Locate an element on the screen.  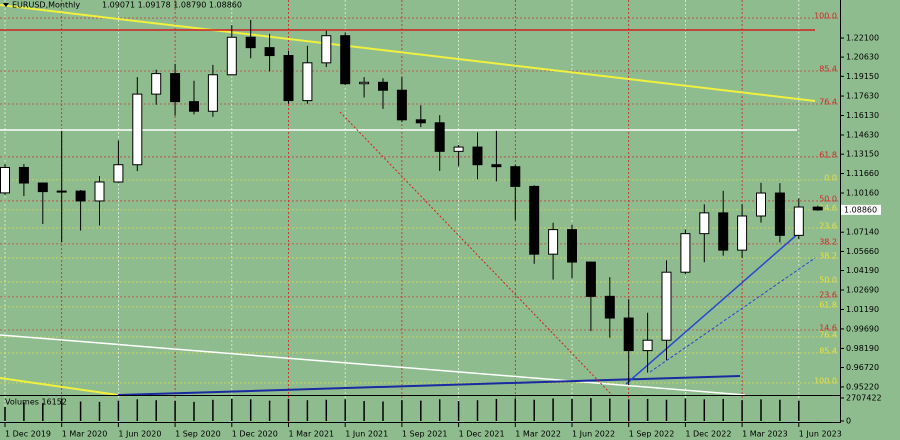
y-tick-label: 1.17630 is located at coordinates (862, 96).